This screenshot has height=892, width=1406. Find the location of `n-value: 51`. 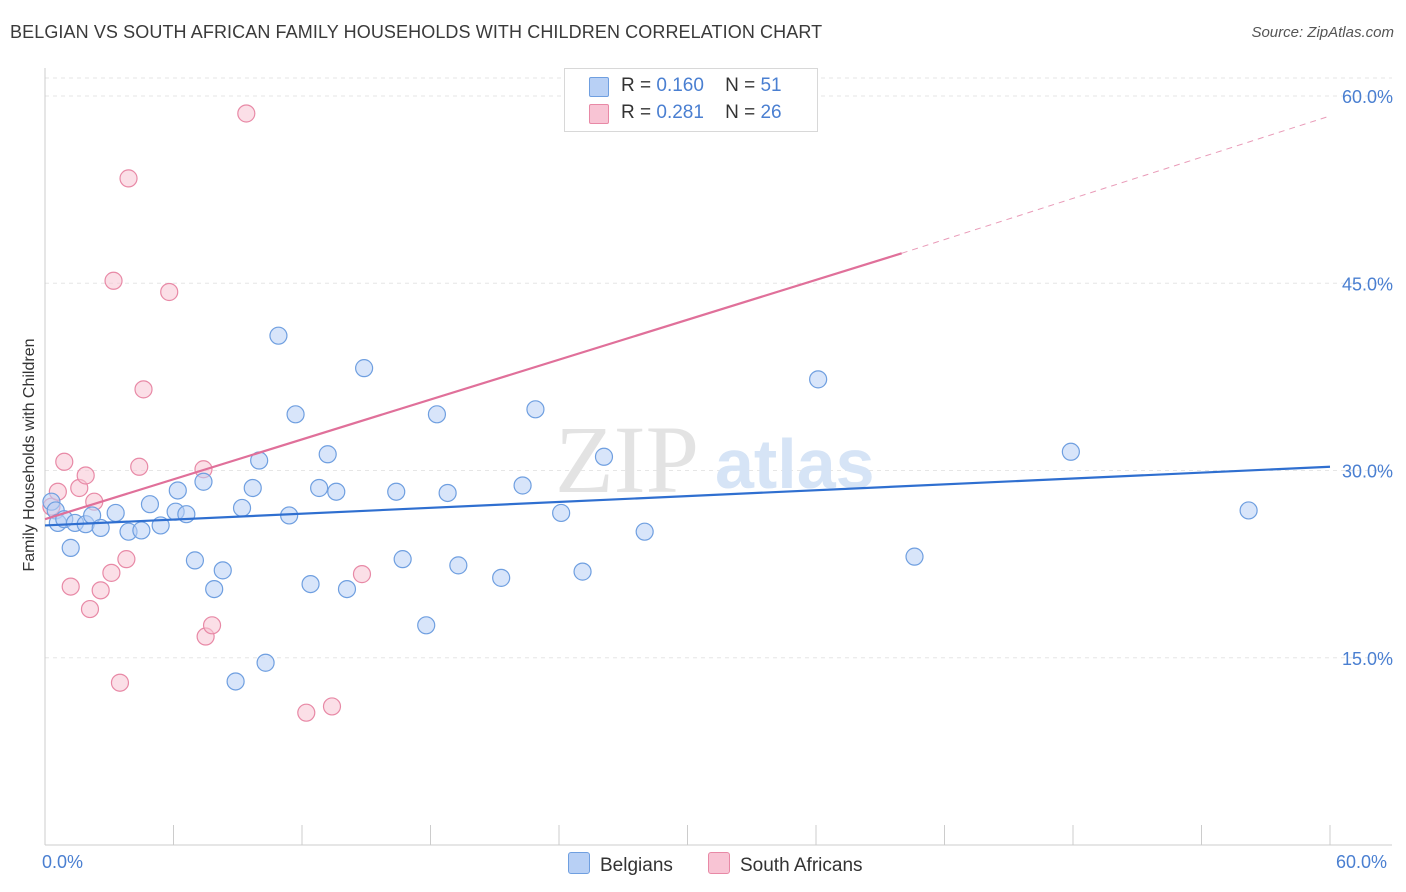

n-value: 51 is located at coordinates (771, 85).